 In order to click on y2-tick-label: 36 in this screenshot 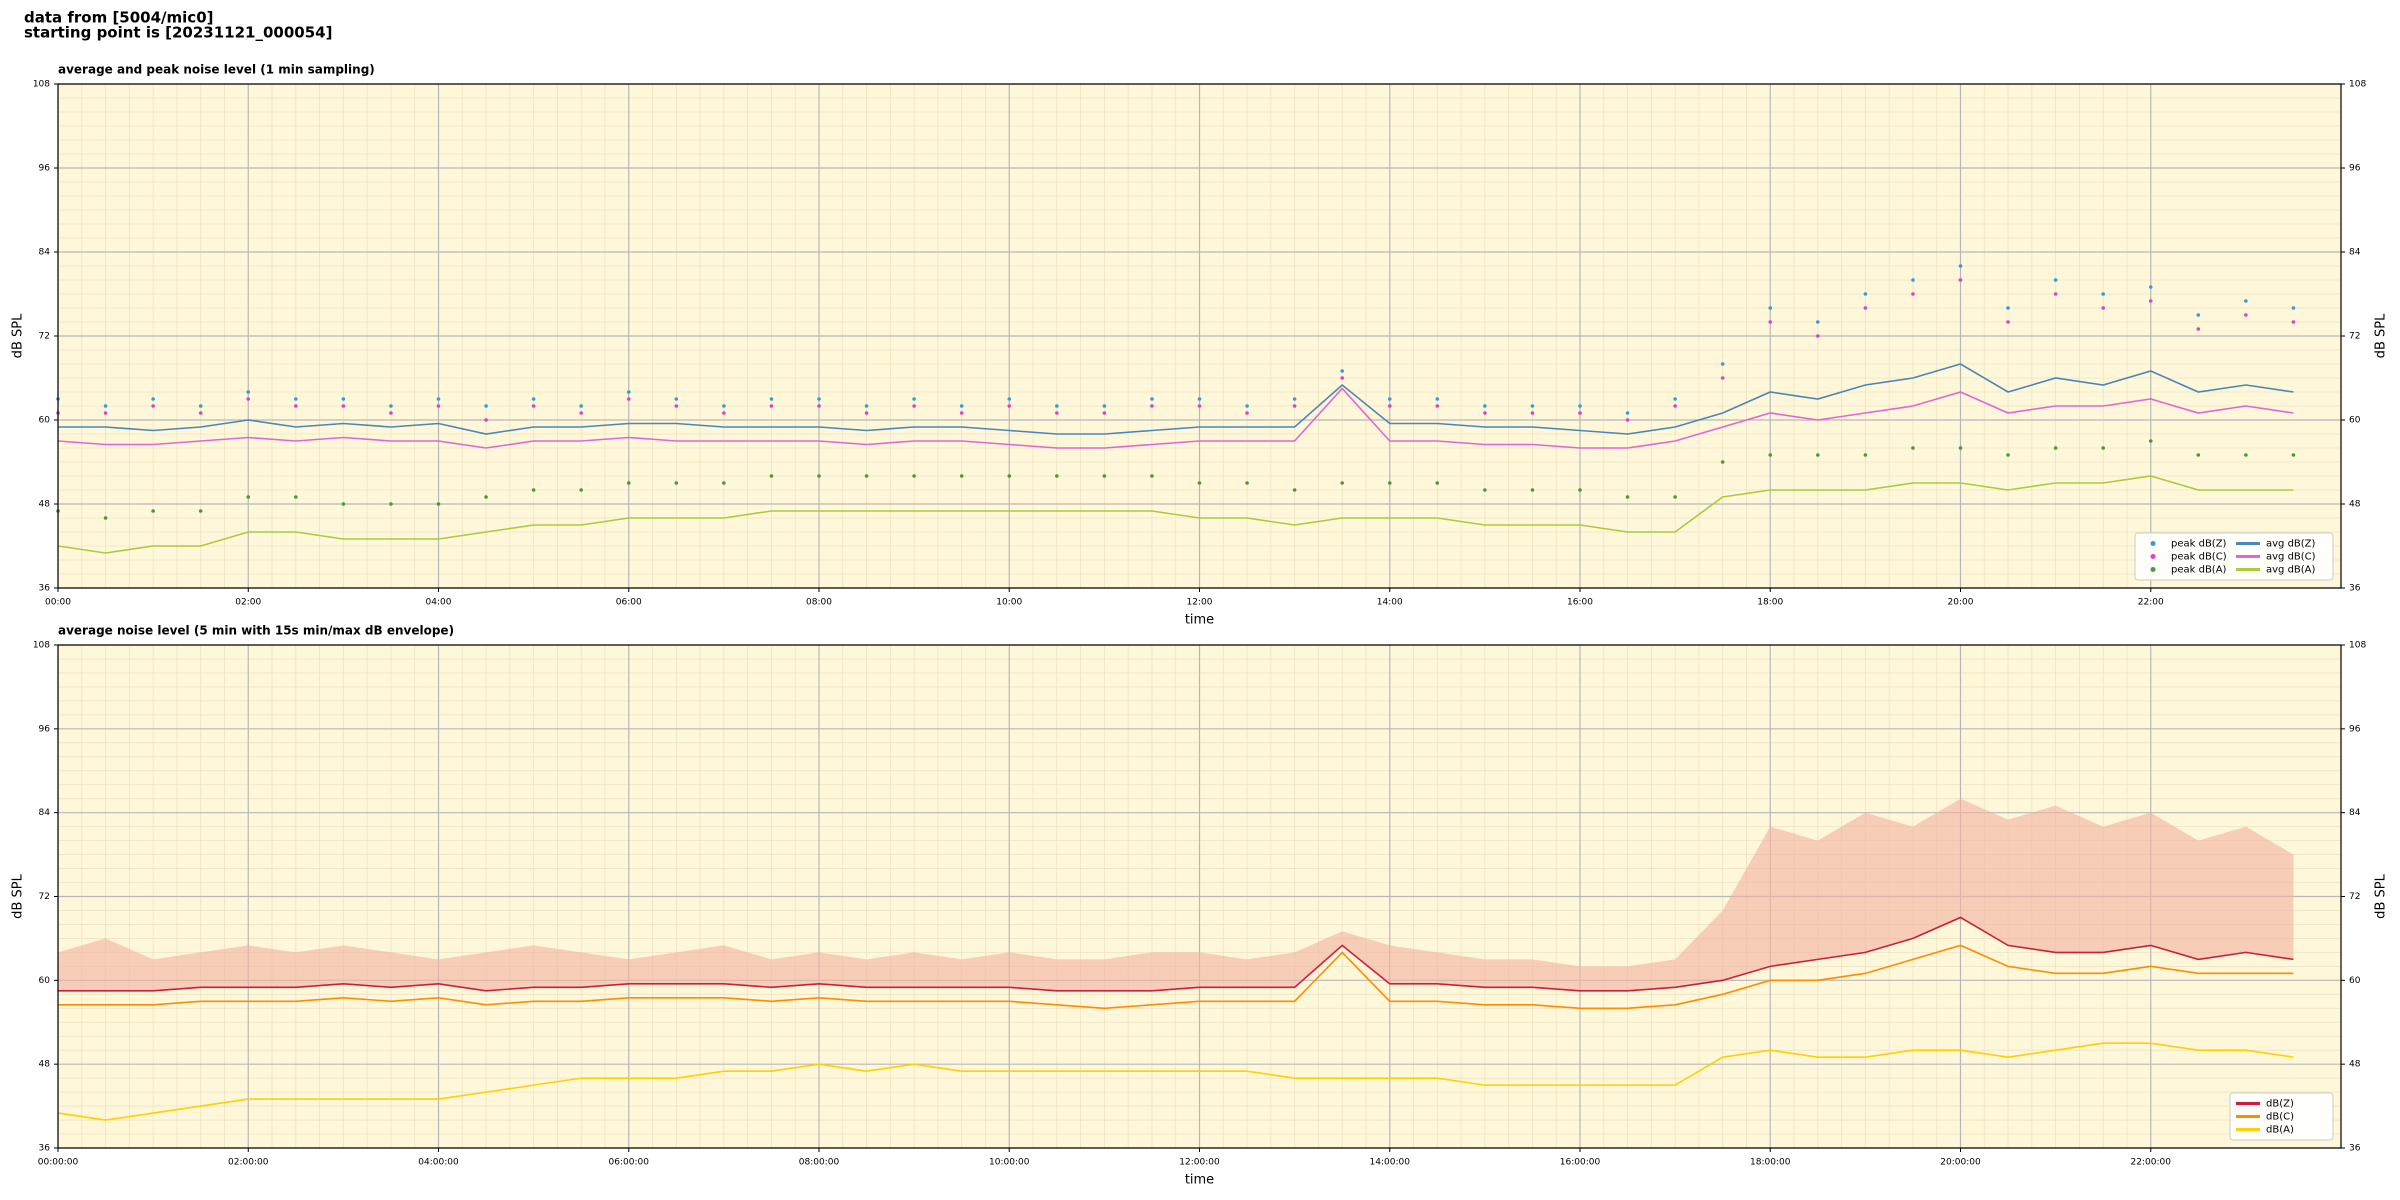, I will do `click(2355, 589)`.